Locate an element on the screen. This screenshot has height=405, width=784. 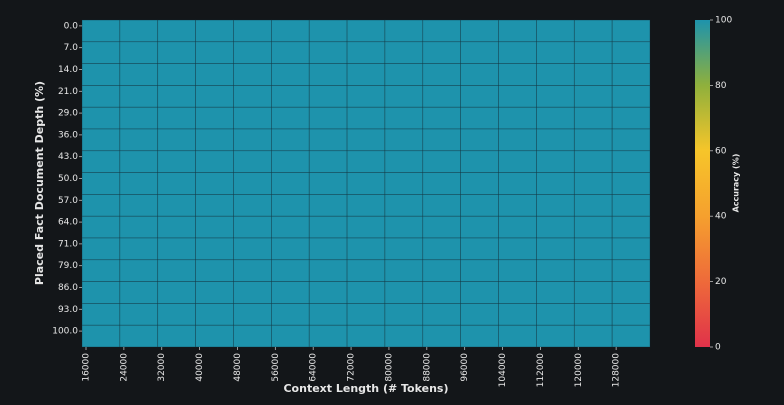
x-tick-label: 64000 is located at coordinates (314, 367).